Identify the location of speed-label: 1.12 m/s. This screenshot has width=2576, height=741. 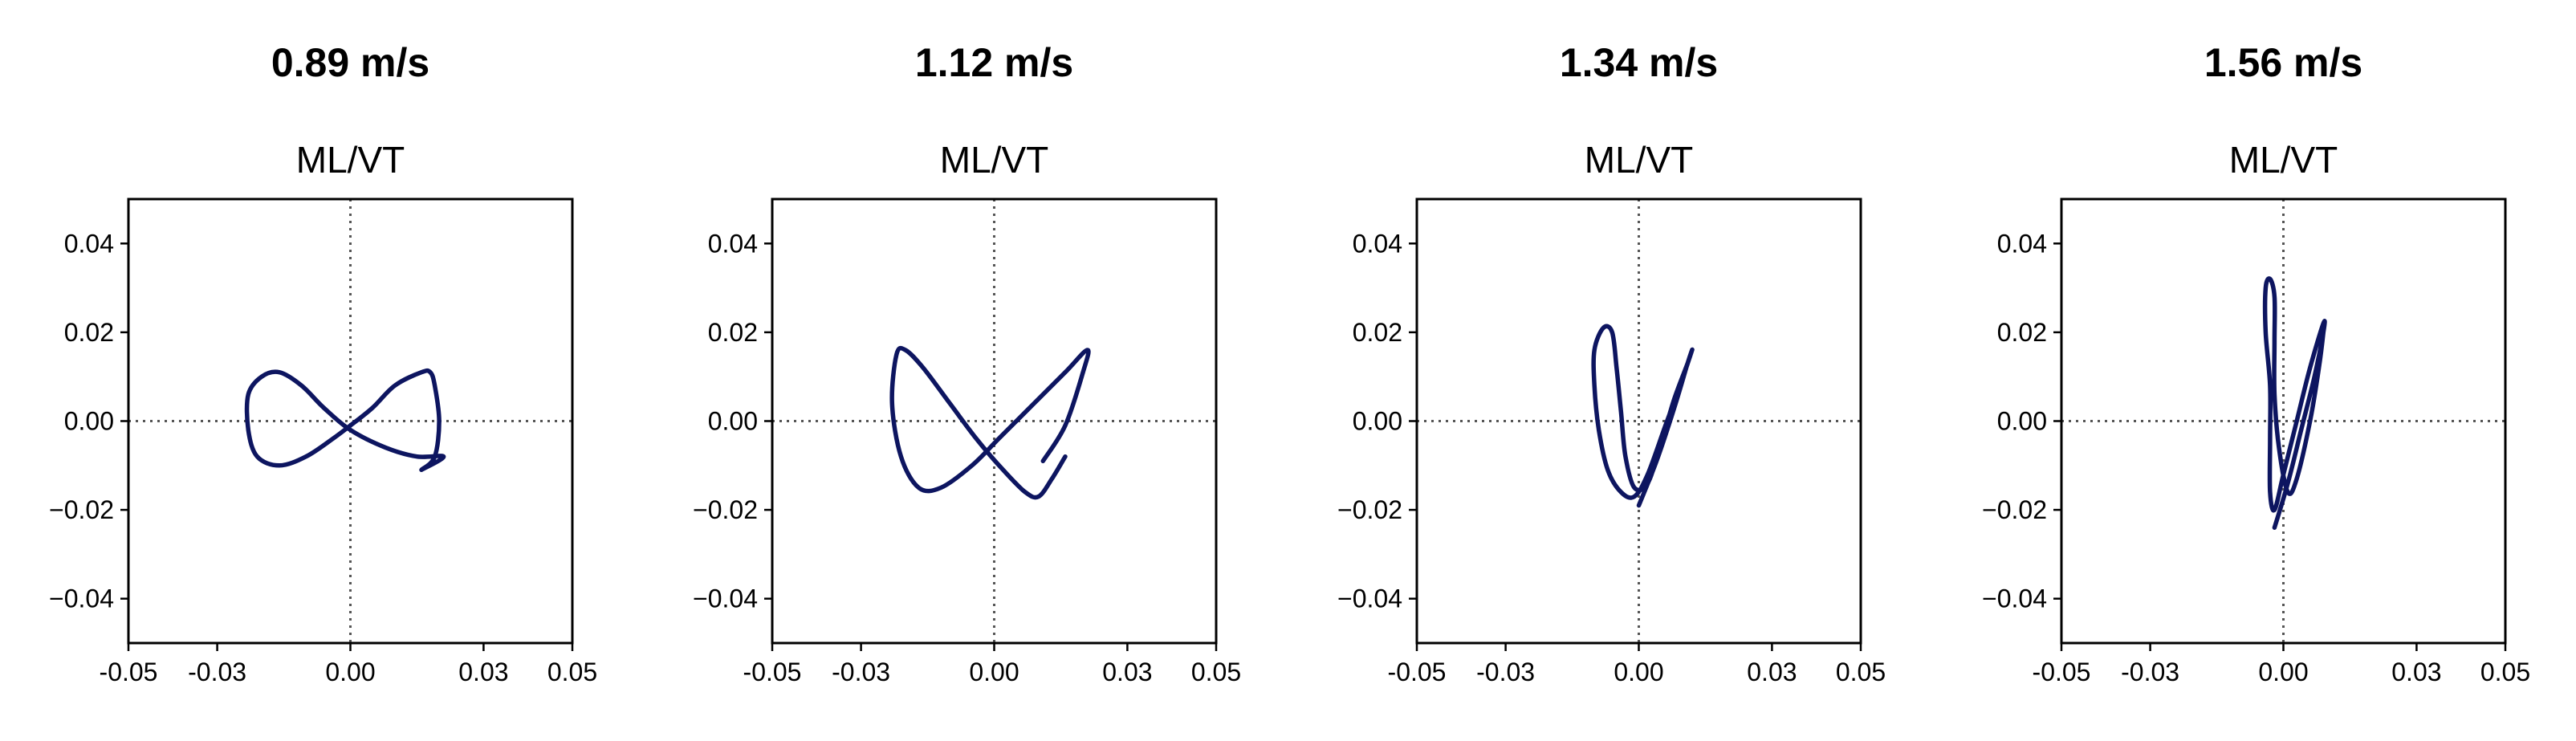
(994, 63).